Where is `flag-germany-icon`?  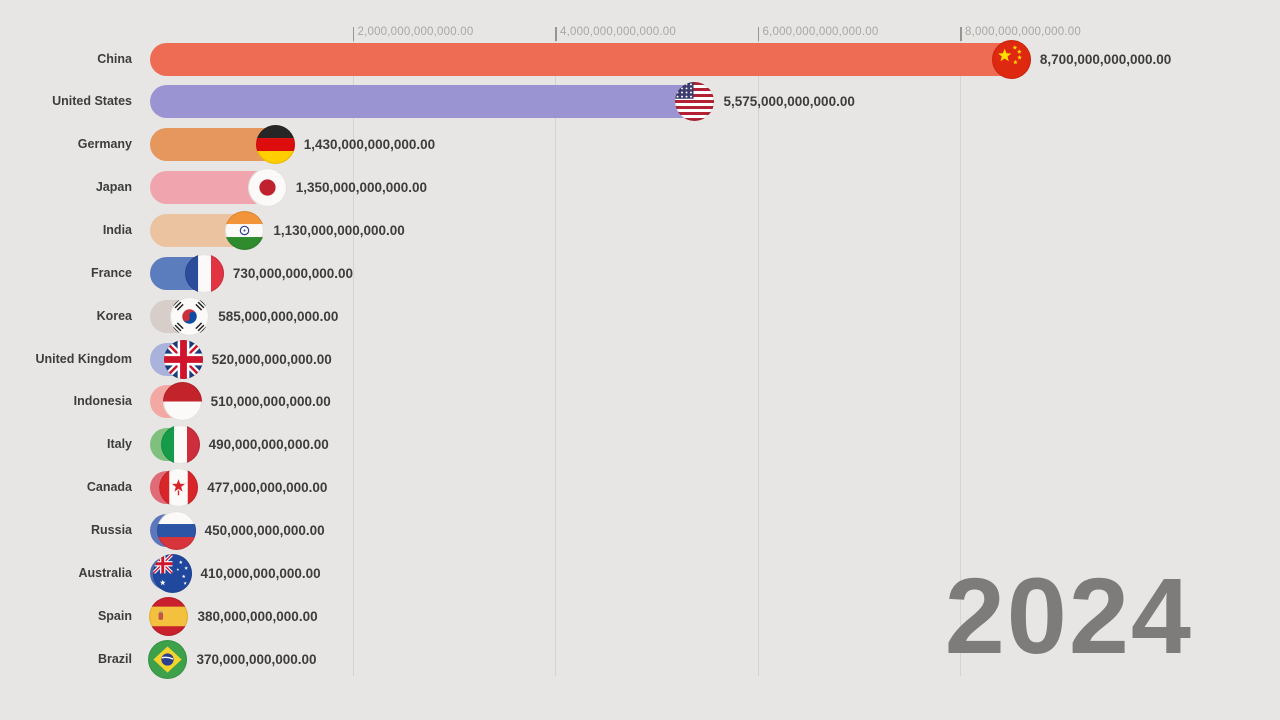 flag-germany-icon is located at coordinates (275, 145).